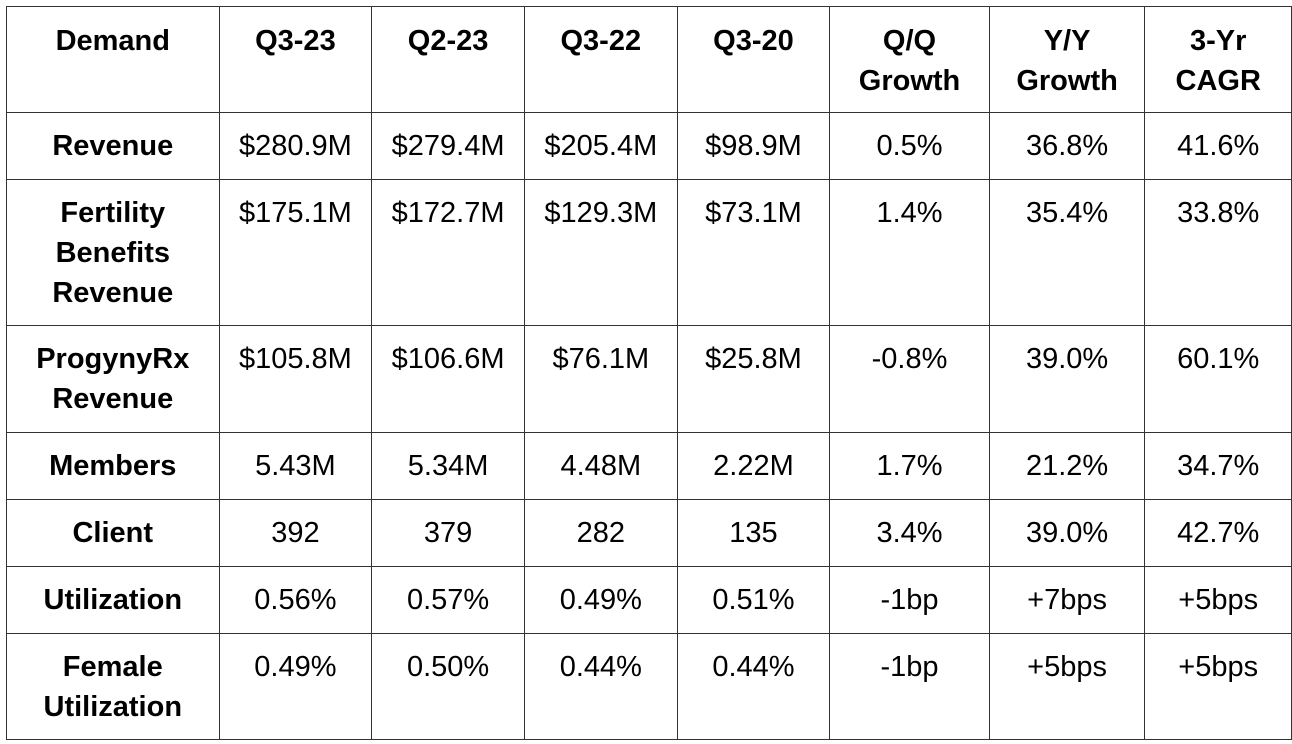 The width and height of the screenshot is (1292, 744). I want to click on table-cell: 5.34M, so click(448, 466).